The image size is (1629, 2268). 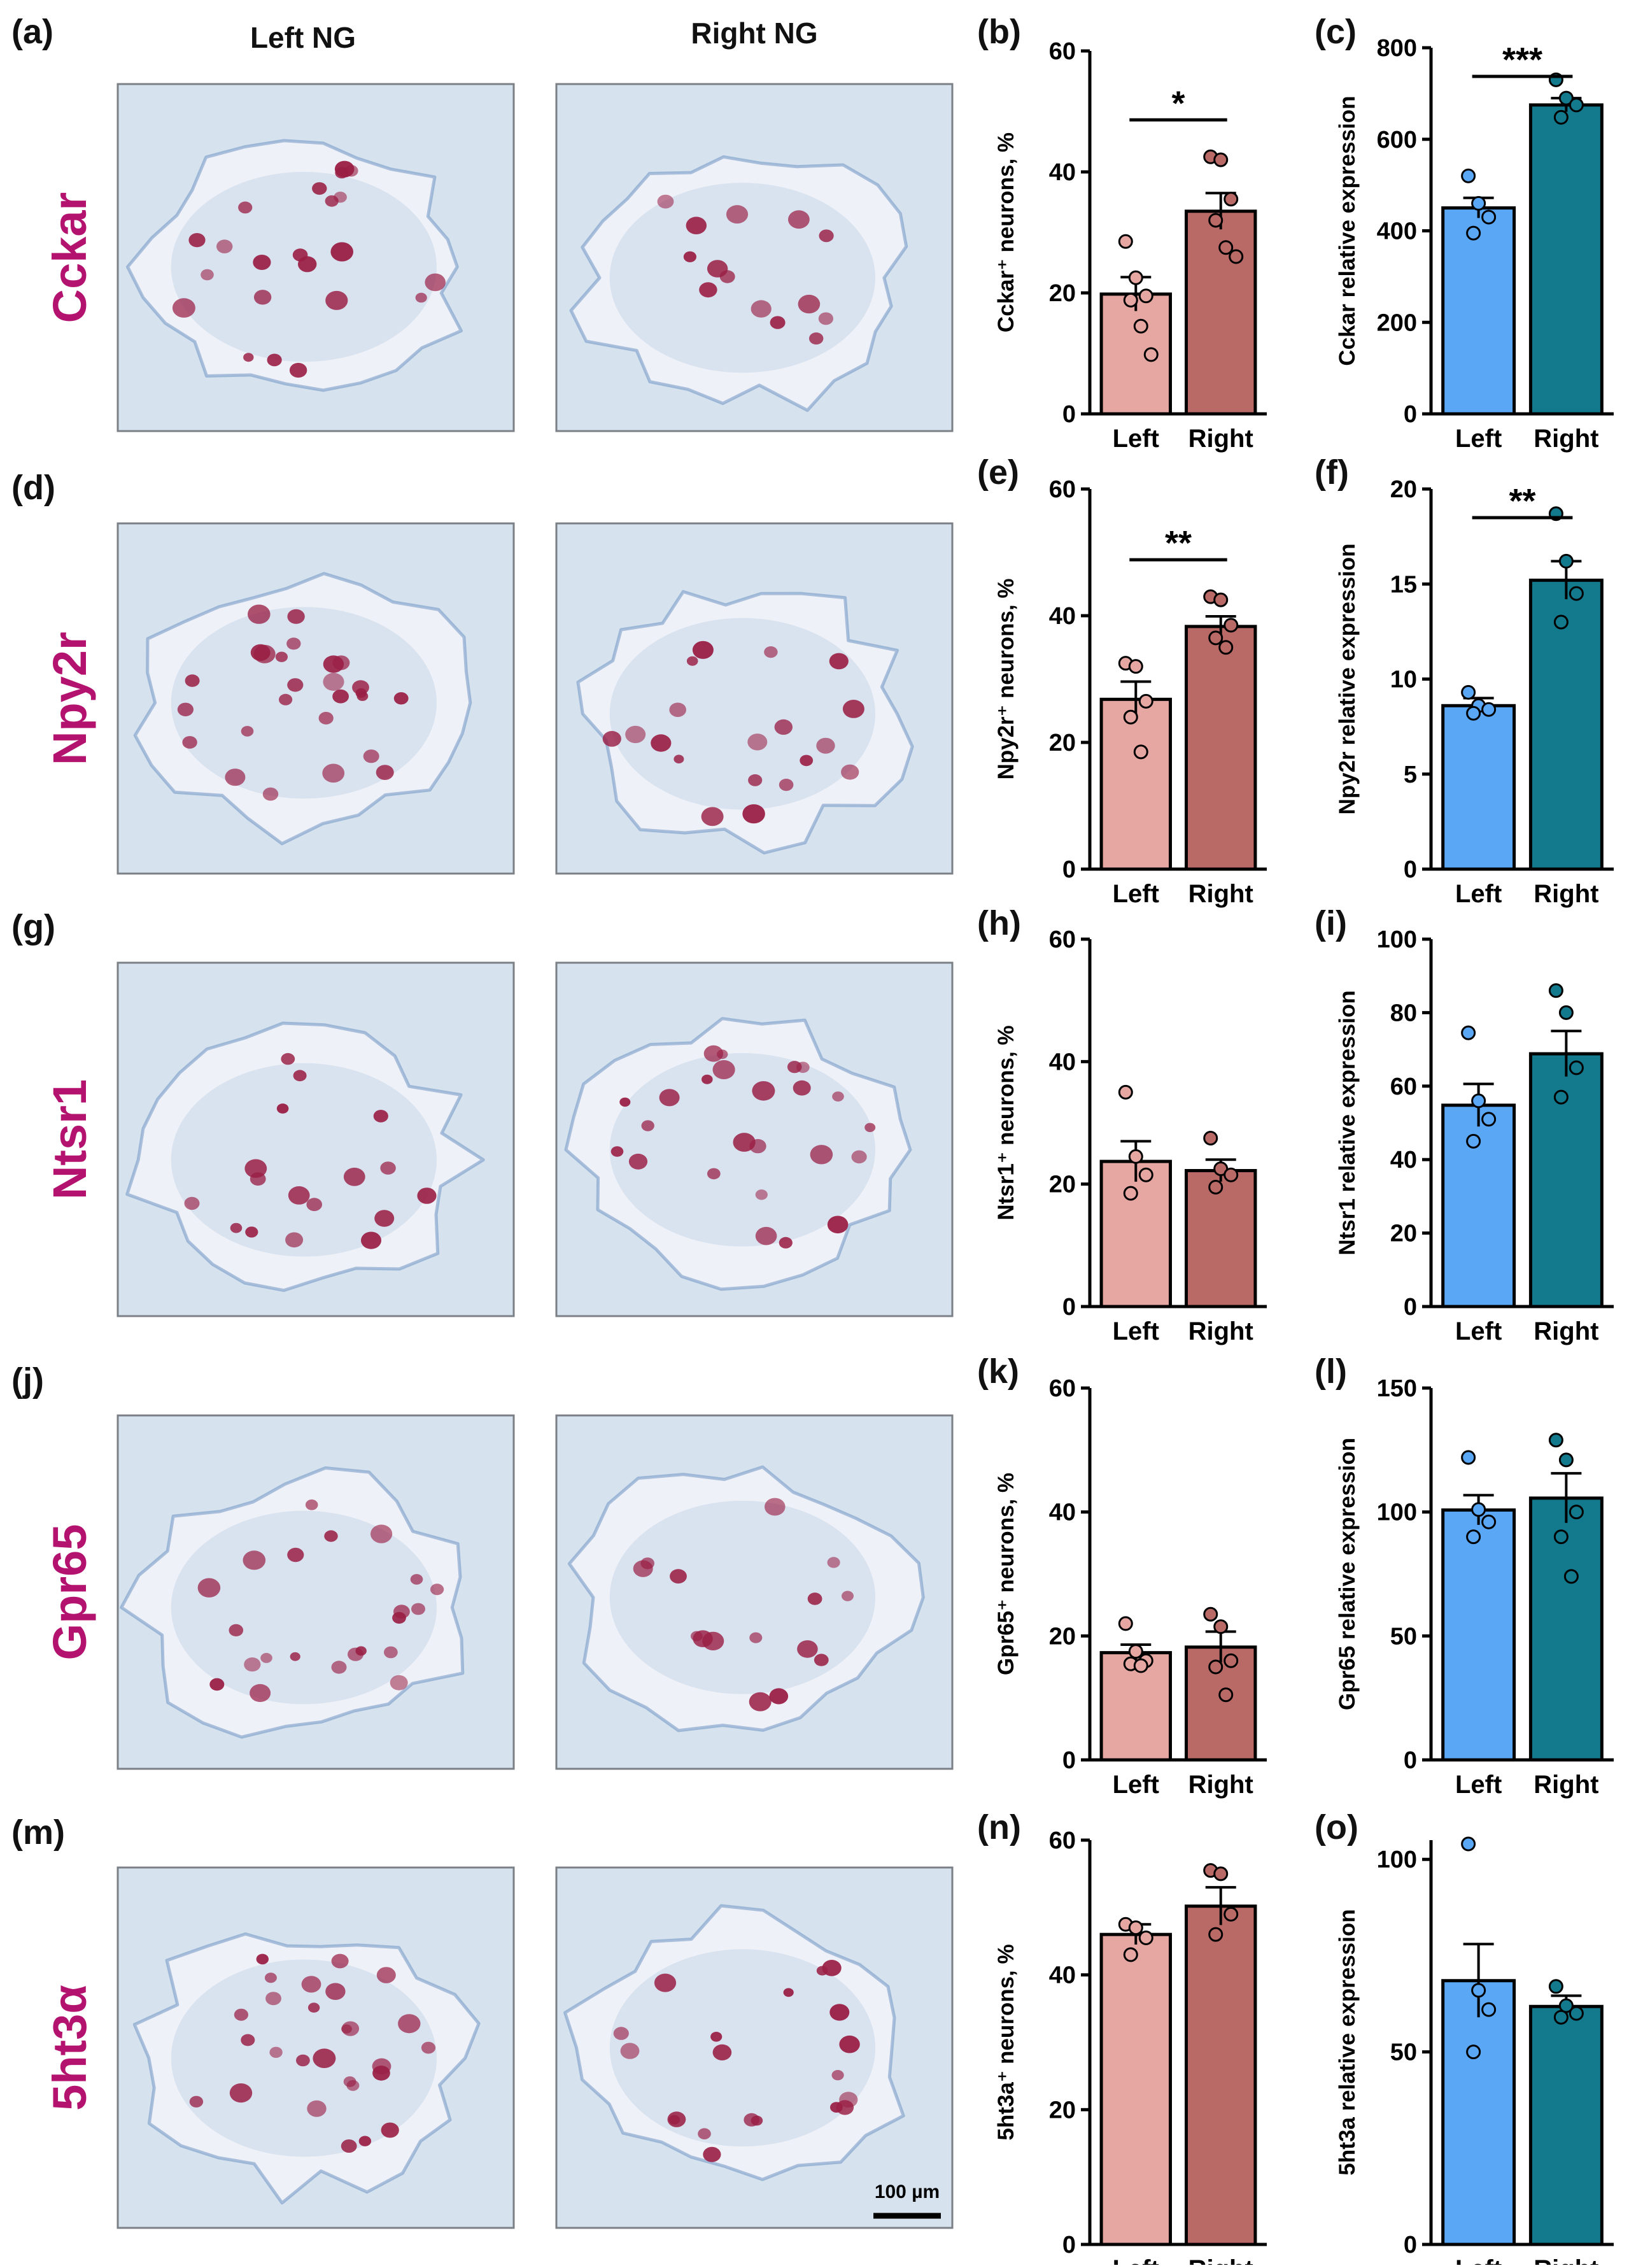 I want to click on panel-label: (g), so click(x=33, y=927).